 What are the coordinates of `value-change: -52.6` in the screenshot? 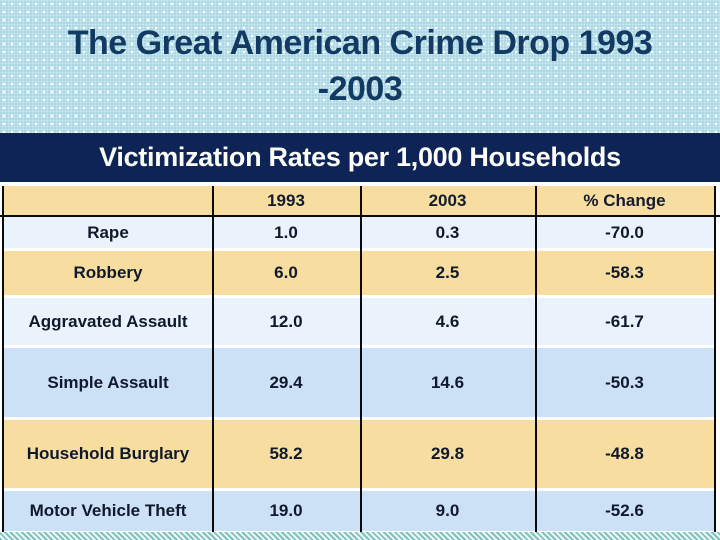 It's located at (624, 510).